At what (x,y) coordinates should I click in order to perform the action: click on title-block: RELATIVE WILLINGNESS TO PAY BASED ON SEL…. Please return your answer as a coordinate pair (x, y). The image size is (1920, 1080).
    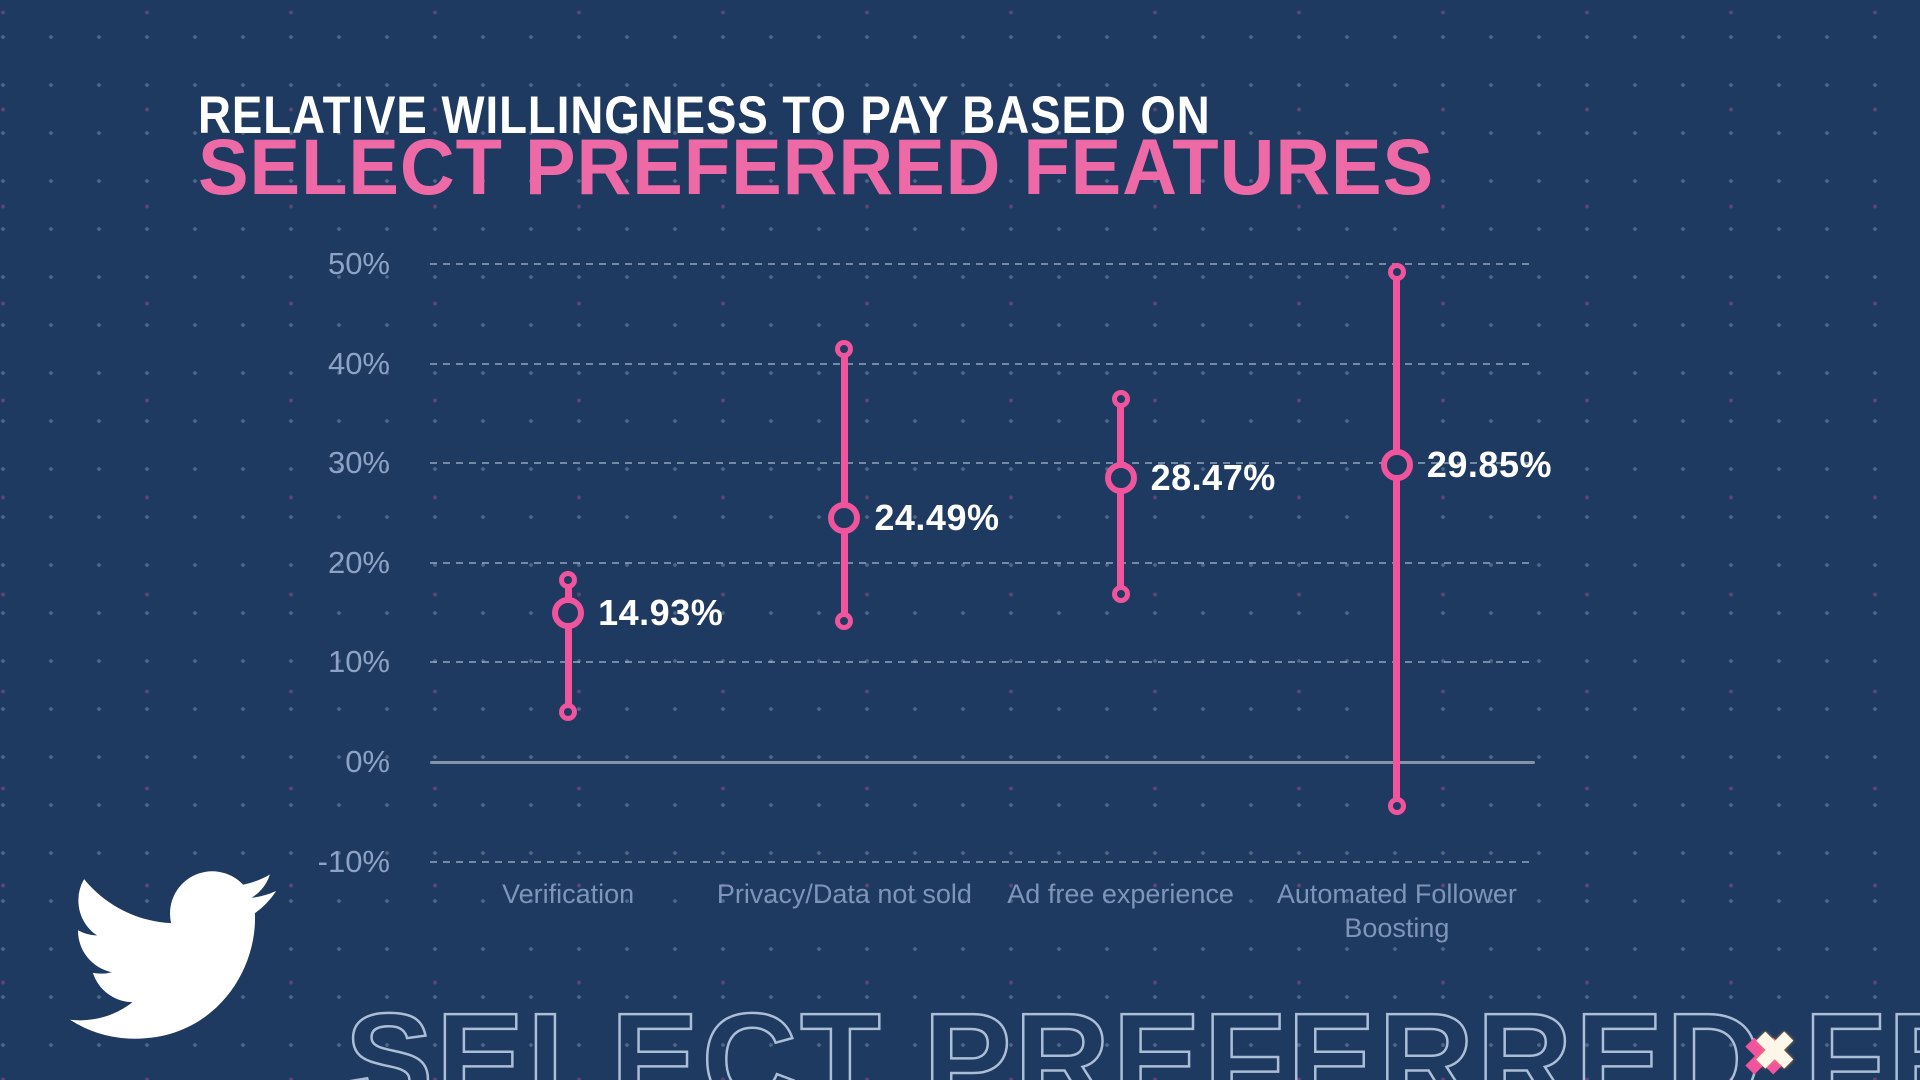
    Looking at the image, I should click on (842, 147).